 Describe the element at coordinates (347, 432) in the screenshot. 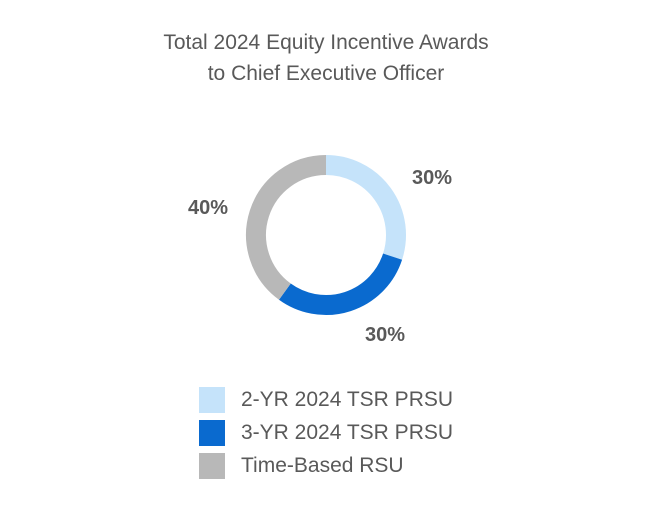

I see `legend-label-3yr-prsu: 3-YR 2024 TSR PRSU` at that location.